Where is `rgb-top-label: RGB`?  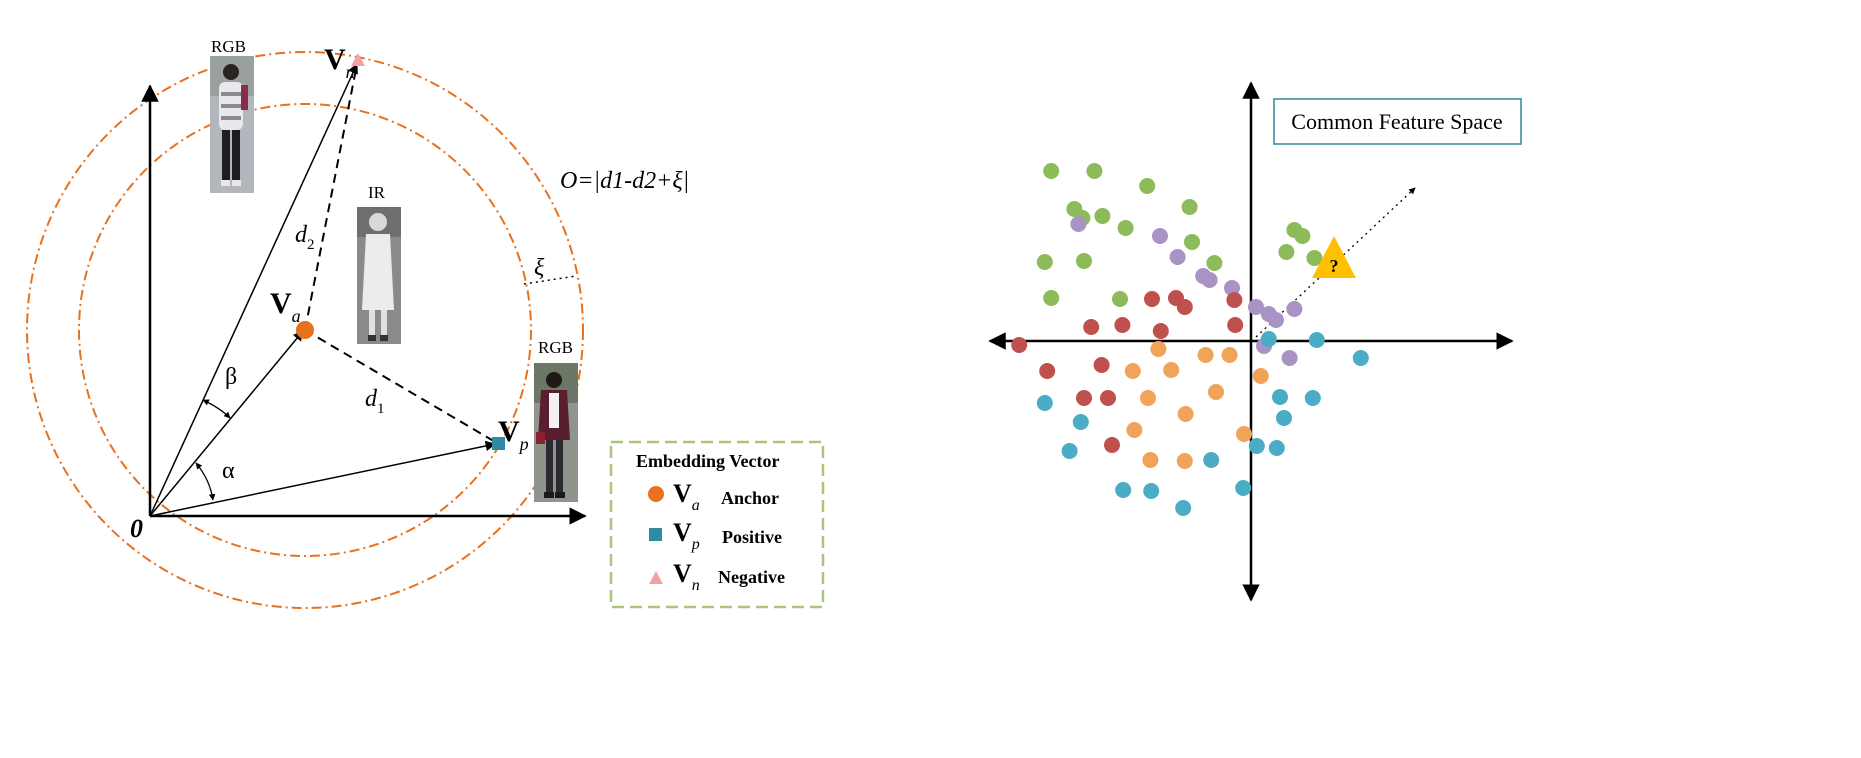 rgb-top-label: RGB is located at coordinates (228, 46).